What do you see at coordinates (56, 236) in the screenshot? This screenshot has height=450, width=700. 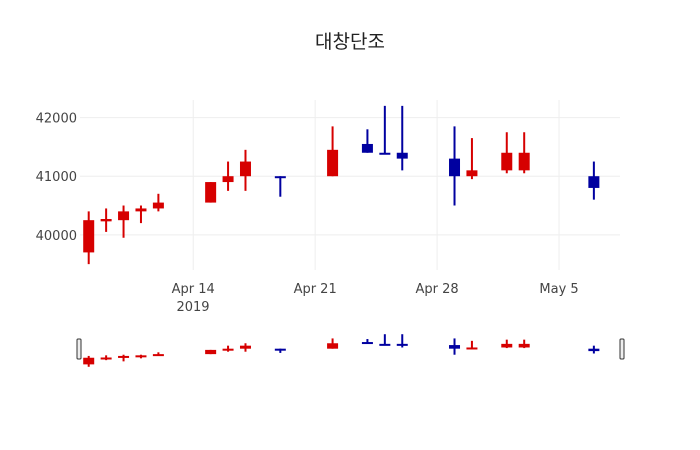 I see `y-tick-label: 40000` at bounding box center [56, 236].